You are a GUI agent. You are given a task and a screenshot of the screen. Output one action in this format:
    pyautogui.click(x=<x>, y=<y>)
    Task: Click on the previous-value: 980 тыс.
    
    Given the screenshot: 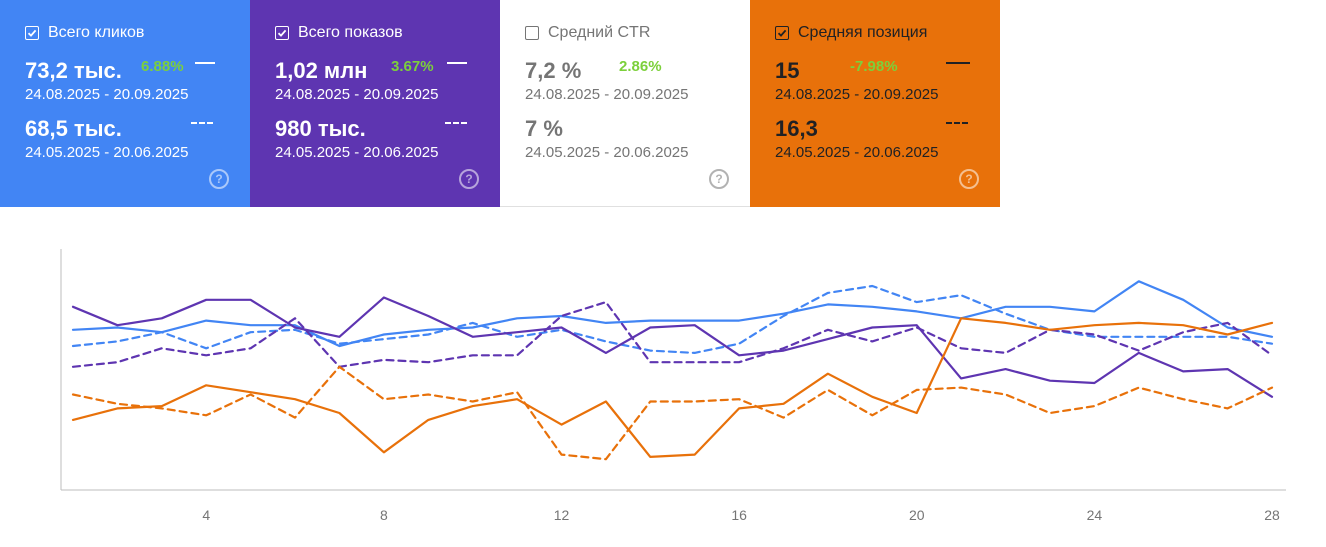 What is the action you would take?
    pyautogui.click(x=320, y=128)
    